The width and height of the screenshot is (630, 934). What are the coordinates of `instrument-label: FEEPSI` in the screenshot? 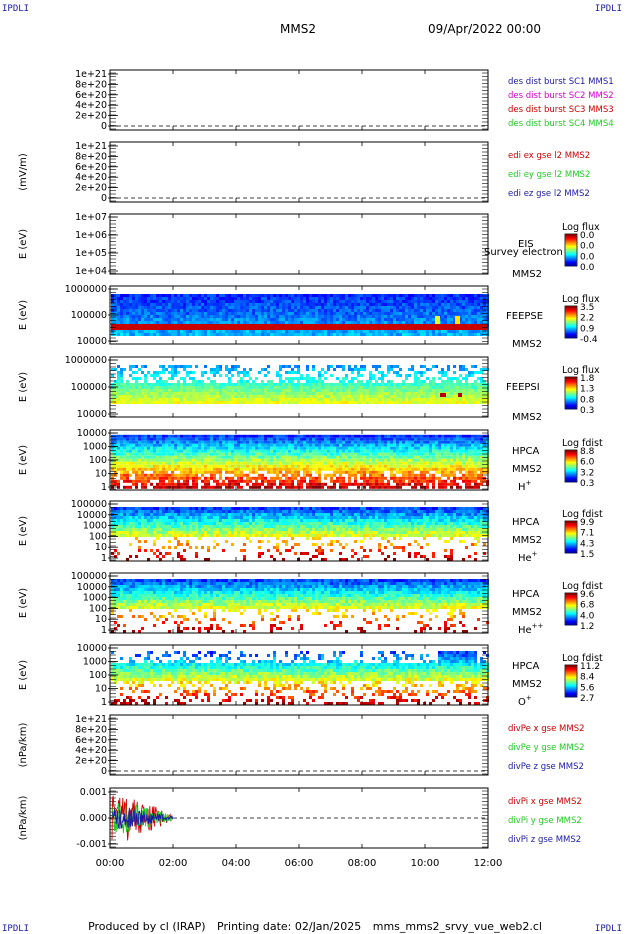 It's located at (523, 387).